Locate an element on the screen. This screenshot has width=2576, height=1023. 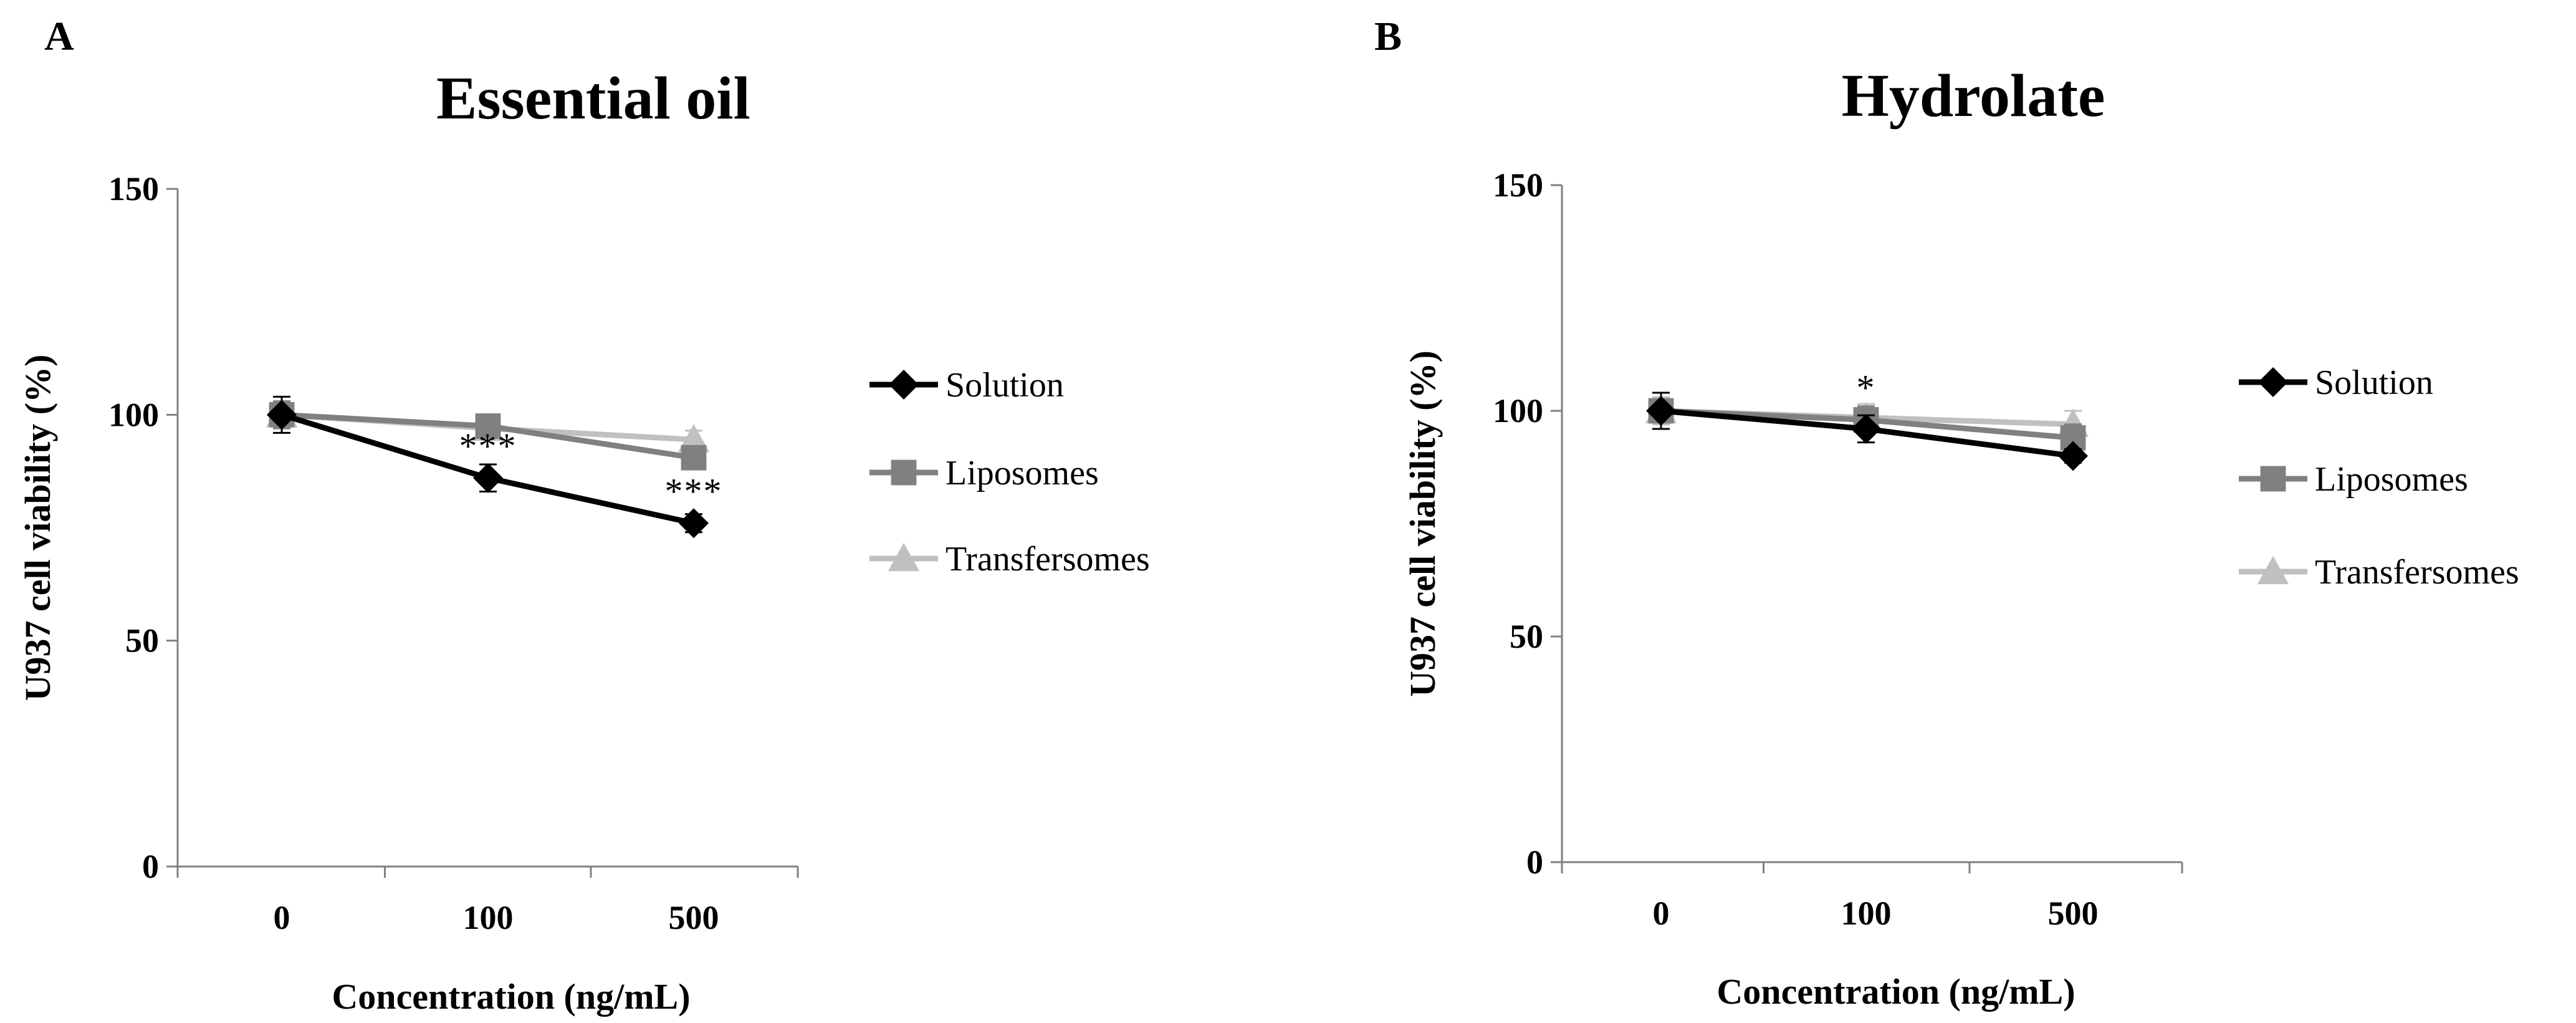
chart-title: Essential oil is located at coordinates (593, 98).